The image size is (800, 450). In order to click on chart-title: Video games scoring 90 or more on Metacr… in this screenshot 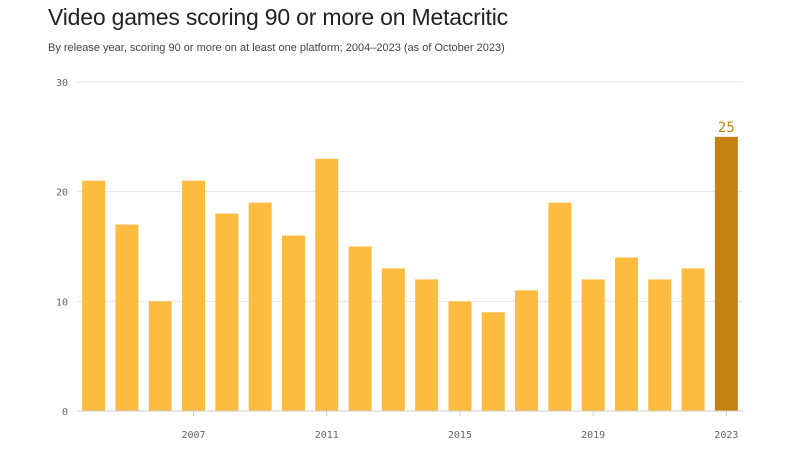, I will do `click(278, 17)`.